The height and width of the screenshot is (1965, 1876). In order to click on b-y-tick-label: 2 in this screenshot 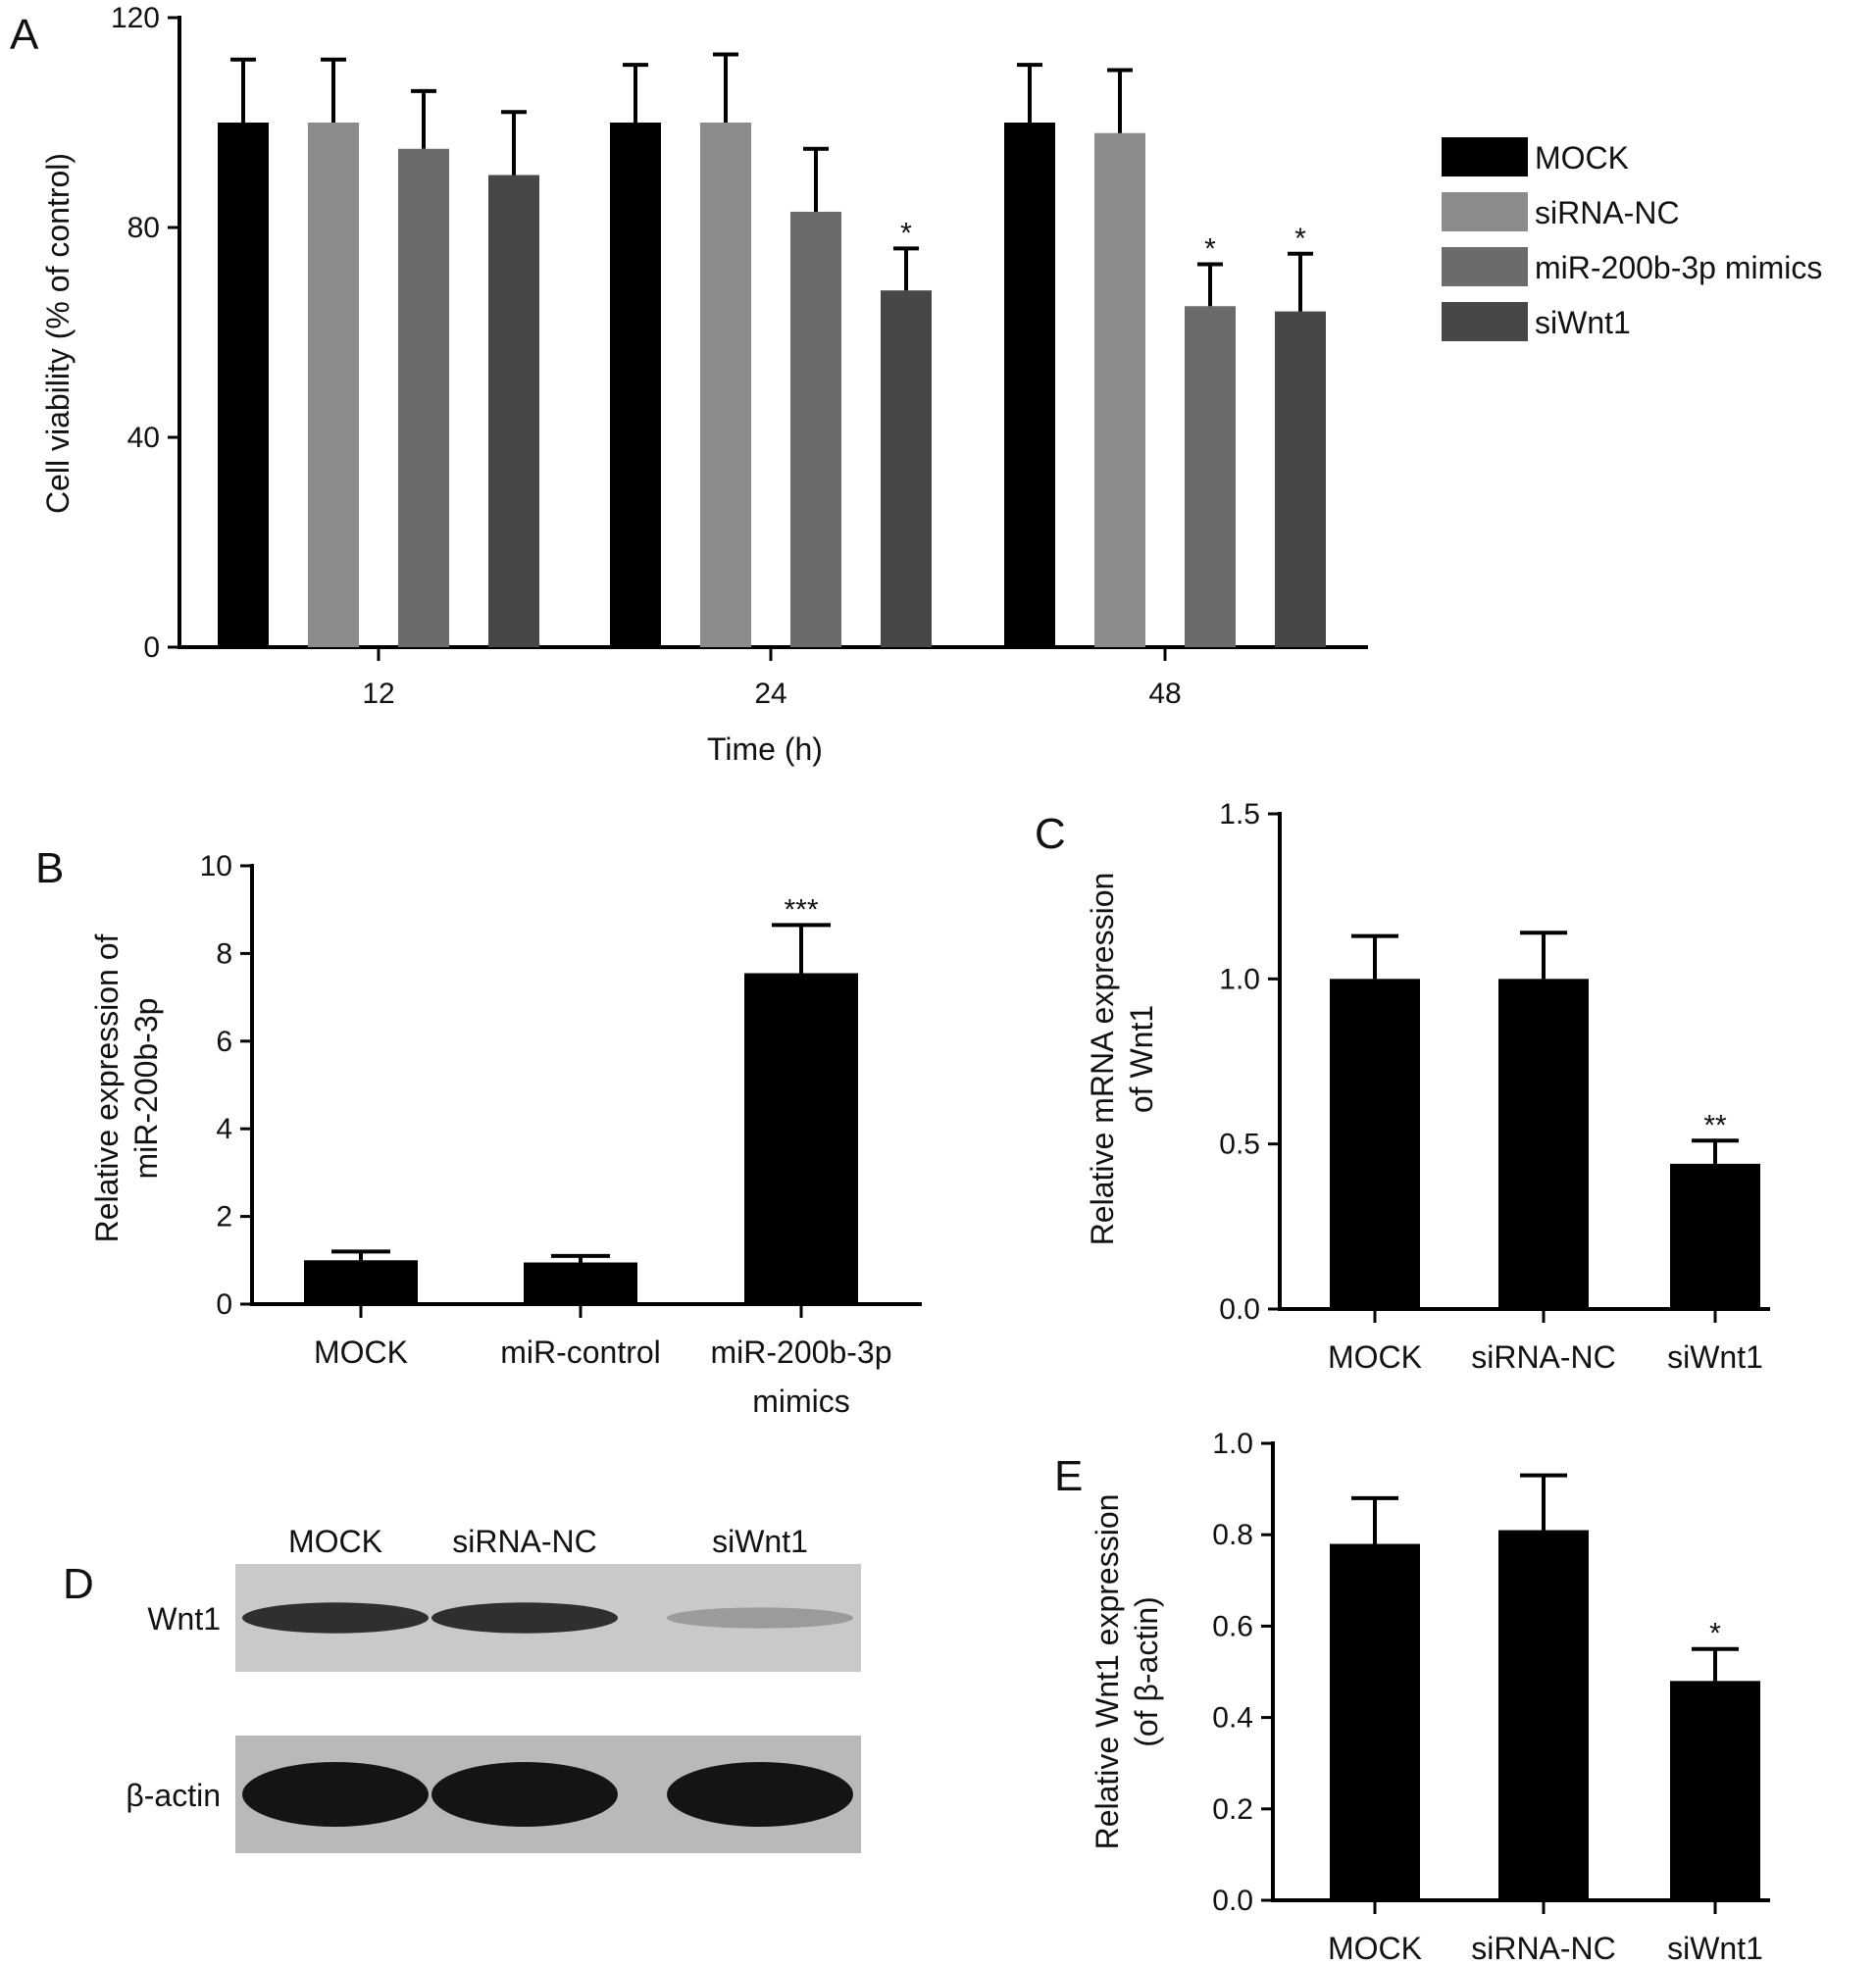, I will do `click(224, 1217)`.